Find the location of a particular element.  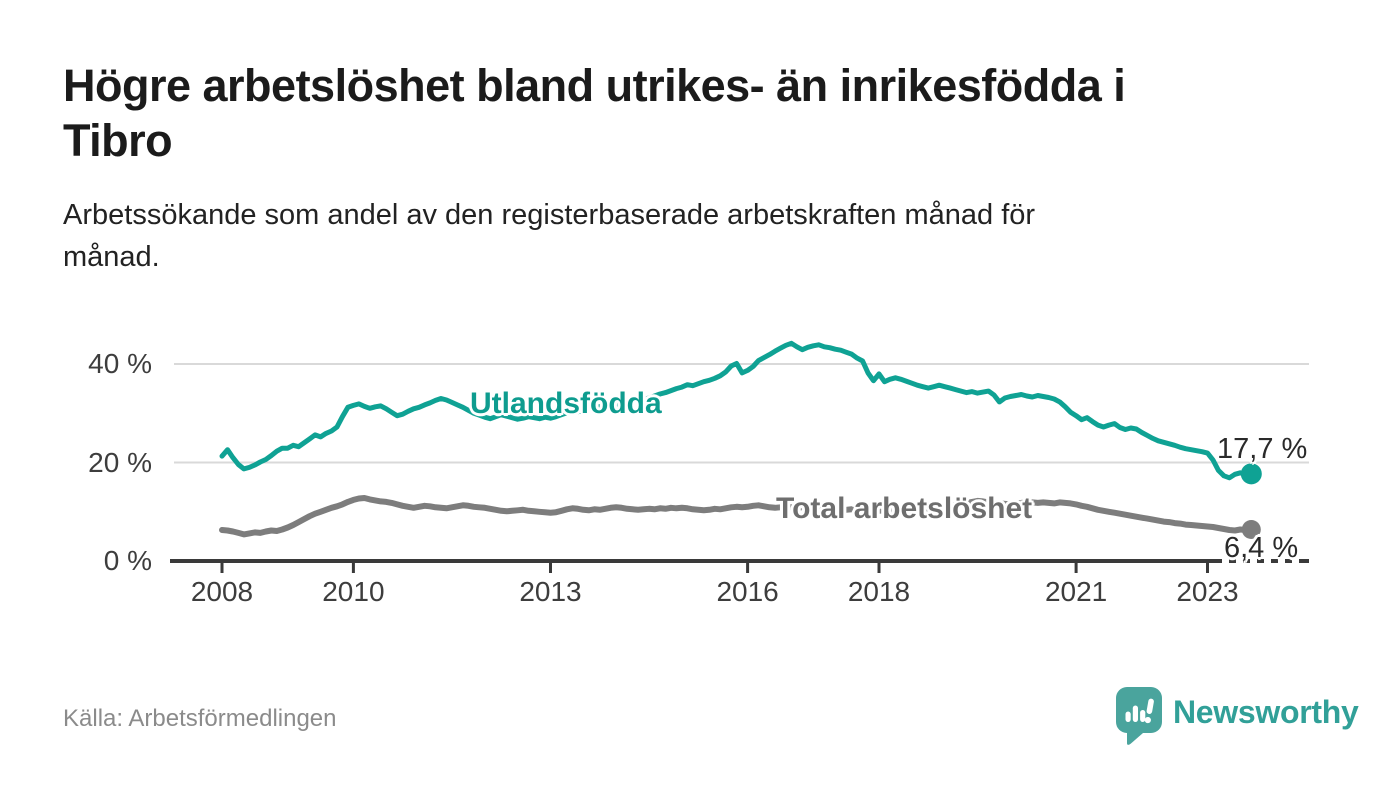

x-axis-label-2021: 2021 is located at coordinates (1076, 591).